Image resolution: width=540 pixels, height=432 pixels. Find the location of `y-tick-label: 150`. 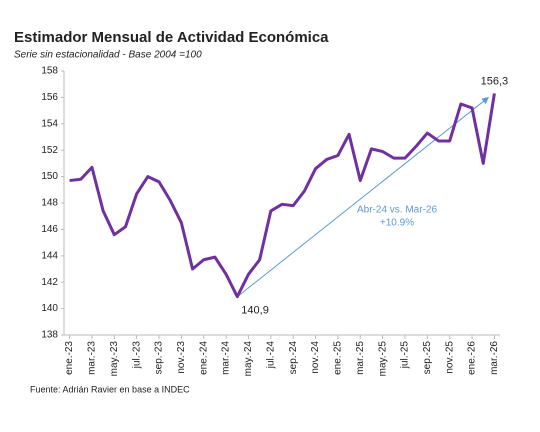

y-tick-label: 150 is located at coordinates (49, 176).